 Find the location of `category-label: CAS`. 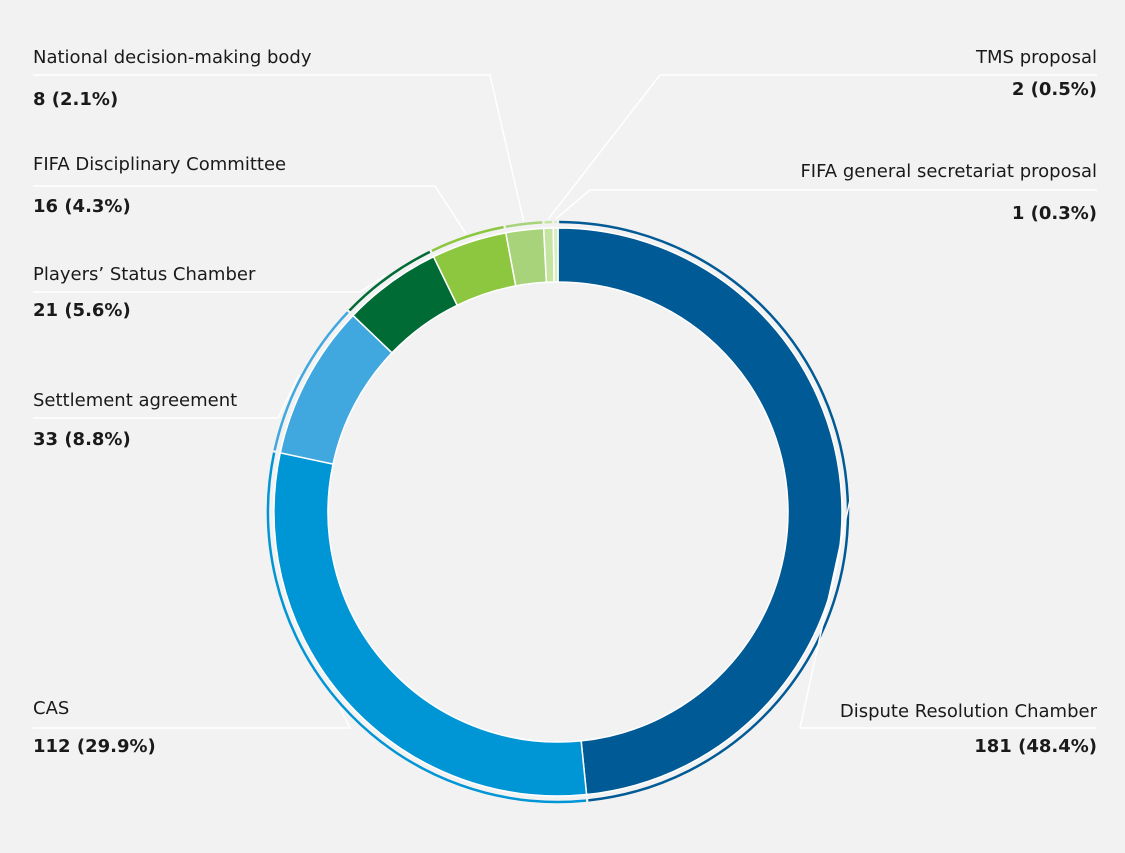

category-label: CAS is located at coordinates (51, 708).